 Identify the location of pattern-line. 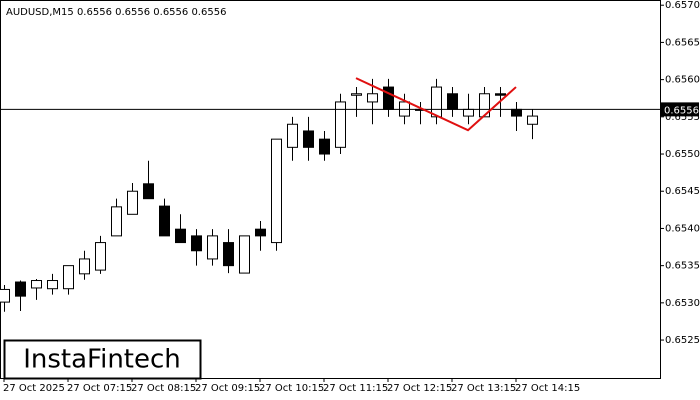
(436, 104).